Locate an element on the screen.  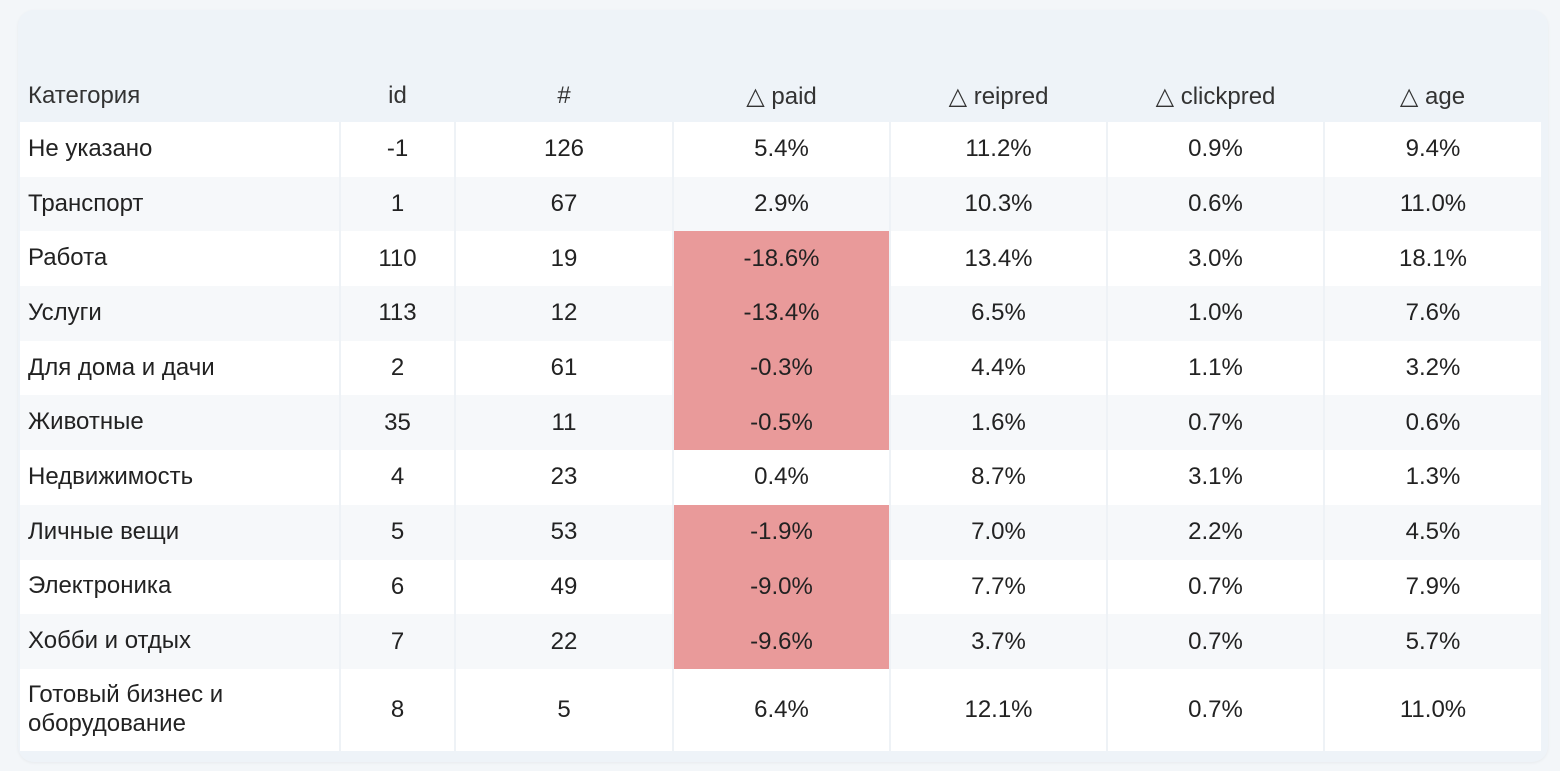
cell-delta-reipred: 3.7% is located at coordinates (999, 641).